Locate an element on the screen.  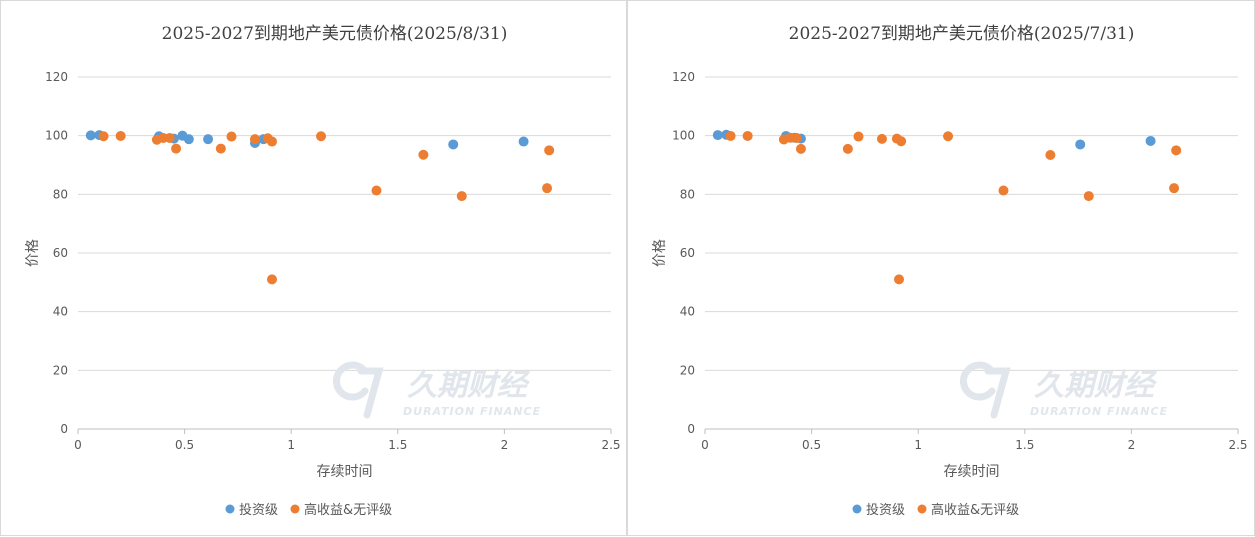
chart-title: 2025-2027到期地产美元债价格(2025/8/31) is located at coordinates (335, 34).